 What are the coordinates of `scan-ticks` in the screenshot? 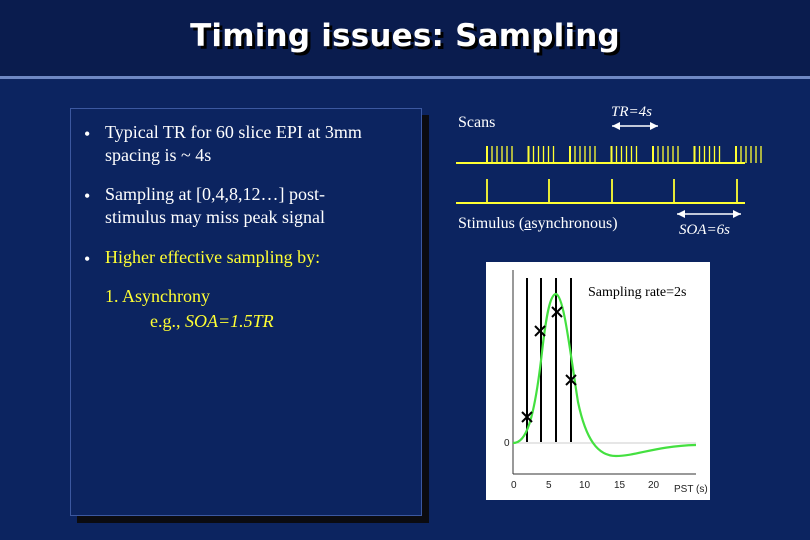 It's located at (624, 154).